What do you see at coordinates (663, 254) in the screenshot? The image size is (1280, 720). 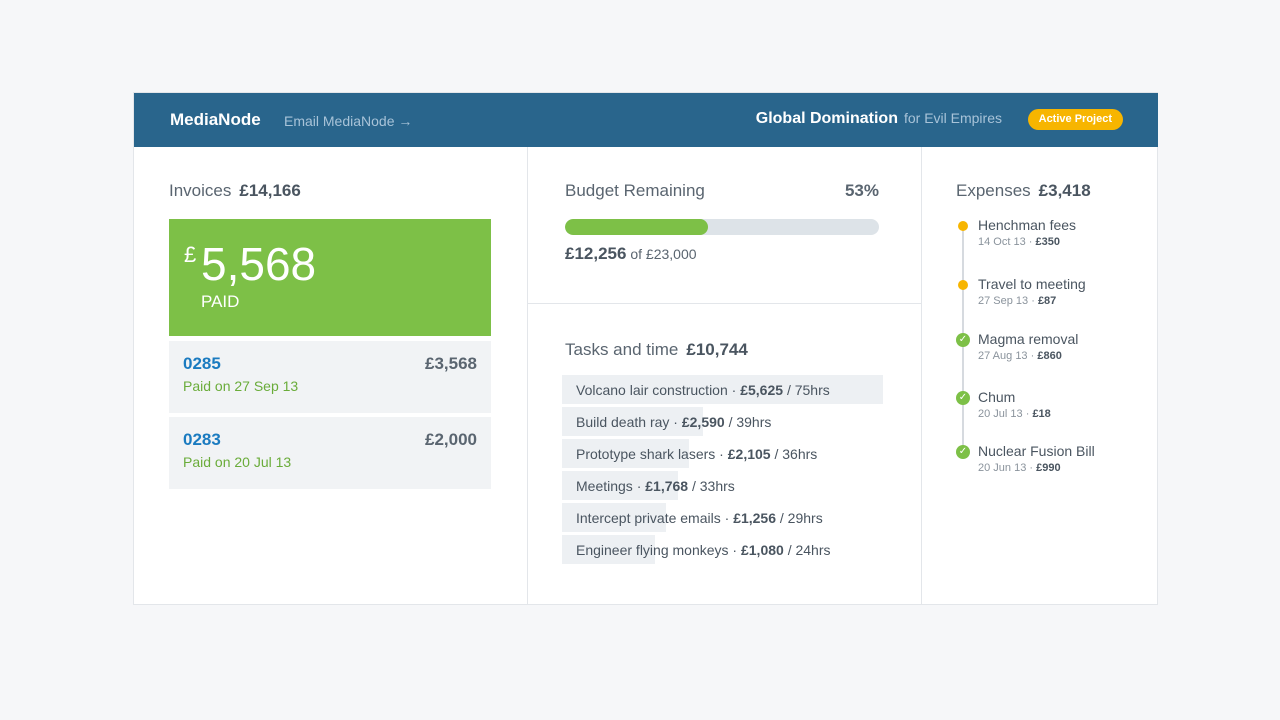 I see `budget-total: of £23,000` at bounding box center [663, 254].